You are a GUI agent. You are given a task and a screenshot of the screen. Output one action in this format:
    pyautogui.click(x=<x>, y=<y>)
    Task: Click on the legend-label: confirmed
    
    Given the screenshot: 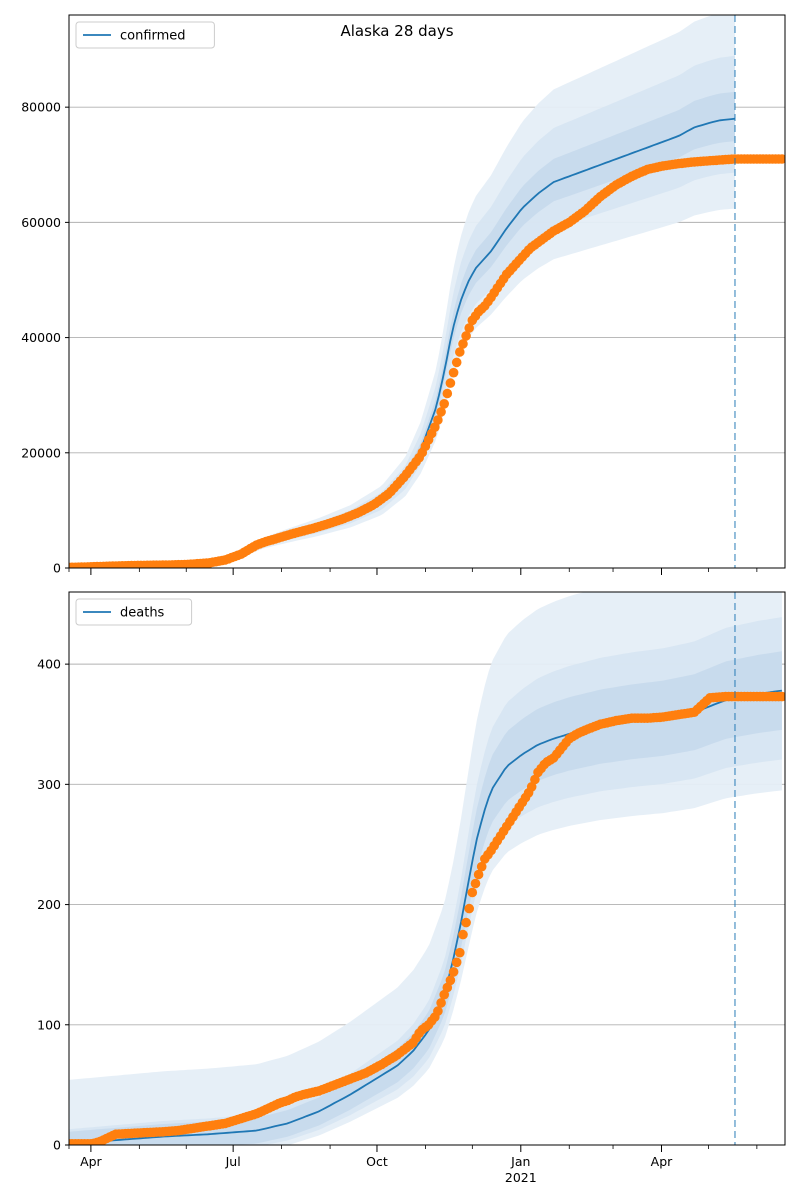 What is the action you would take?
    pyautogui.click(x=153, y=36)
    